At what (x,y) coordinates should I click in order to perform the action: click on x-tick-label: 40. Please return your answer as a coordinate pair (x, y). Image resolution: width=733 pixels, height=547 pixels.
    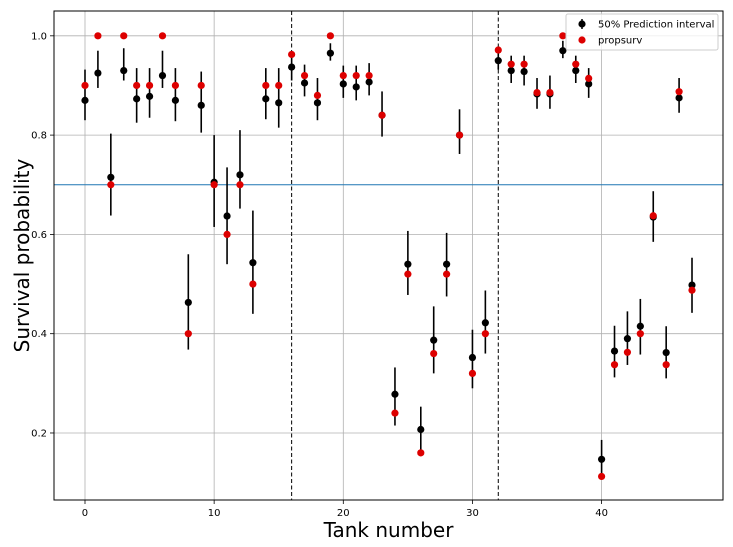
    Looking at the image, I should click on (601, 513).